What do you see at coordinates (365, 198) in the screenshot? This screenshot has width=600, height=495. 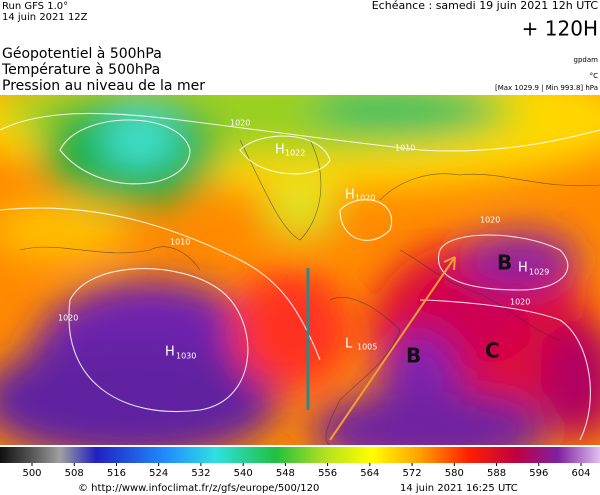 I see `high-value: 1020` at bounding box center [365, 198].